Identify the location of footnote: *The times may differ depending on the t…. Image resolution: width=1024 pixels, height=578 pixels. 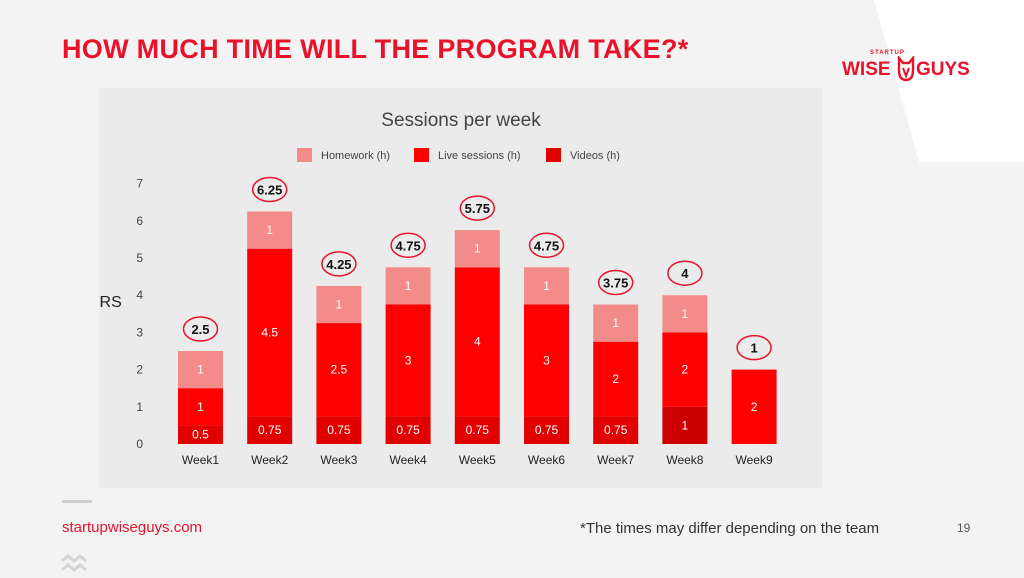
(730, 528).